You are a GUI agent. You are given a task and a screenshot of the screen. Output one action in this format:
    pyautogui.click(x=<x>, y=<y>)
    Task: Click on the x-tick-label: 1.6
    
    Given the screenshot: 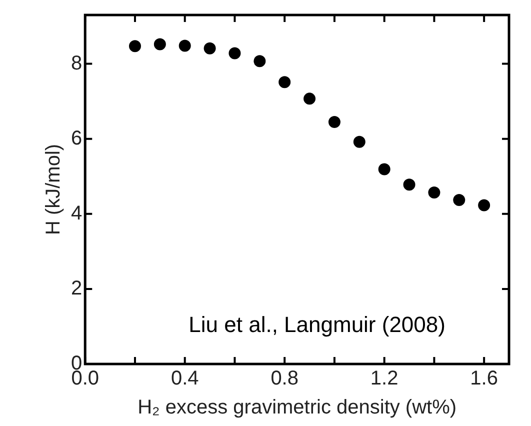 What is the action you would take?
    pyautogui.click(x=484, y=379)
    